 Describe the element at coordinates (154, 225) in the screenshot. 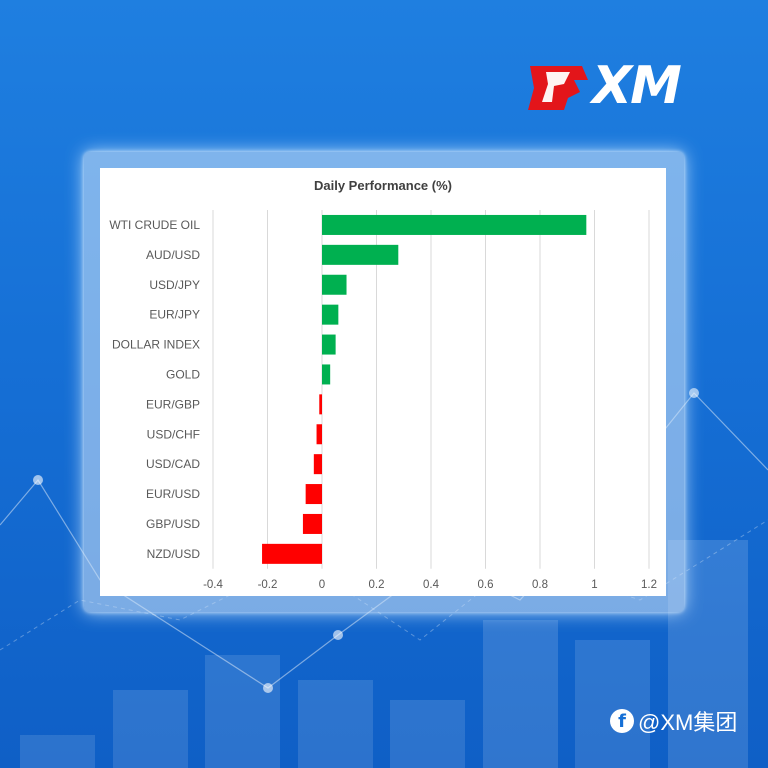

I see `category-label: WTI CRUDE OIL` at that location.